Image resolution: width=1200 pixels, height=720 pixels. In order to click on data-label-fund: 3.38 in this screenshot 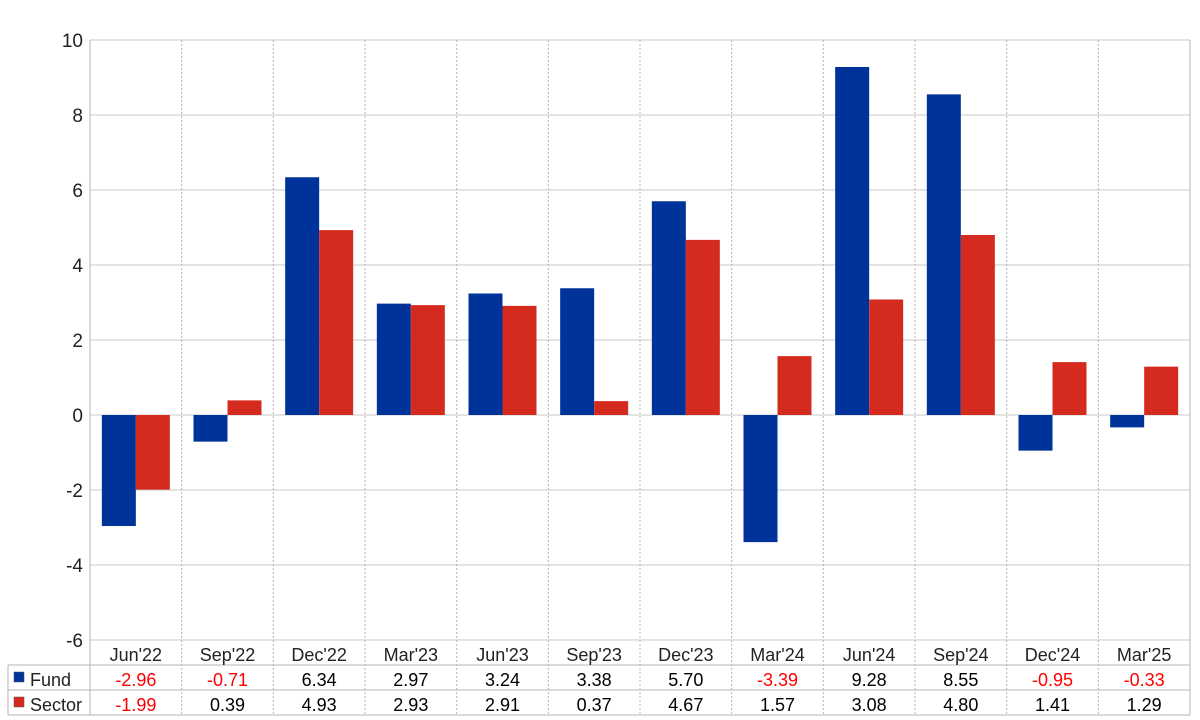, I will do `click(594, 680)`.